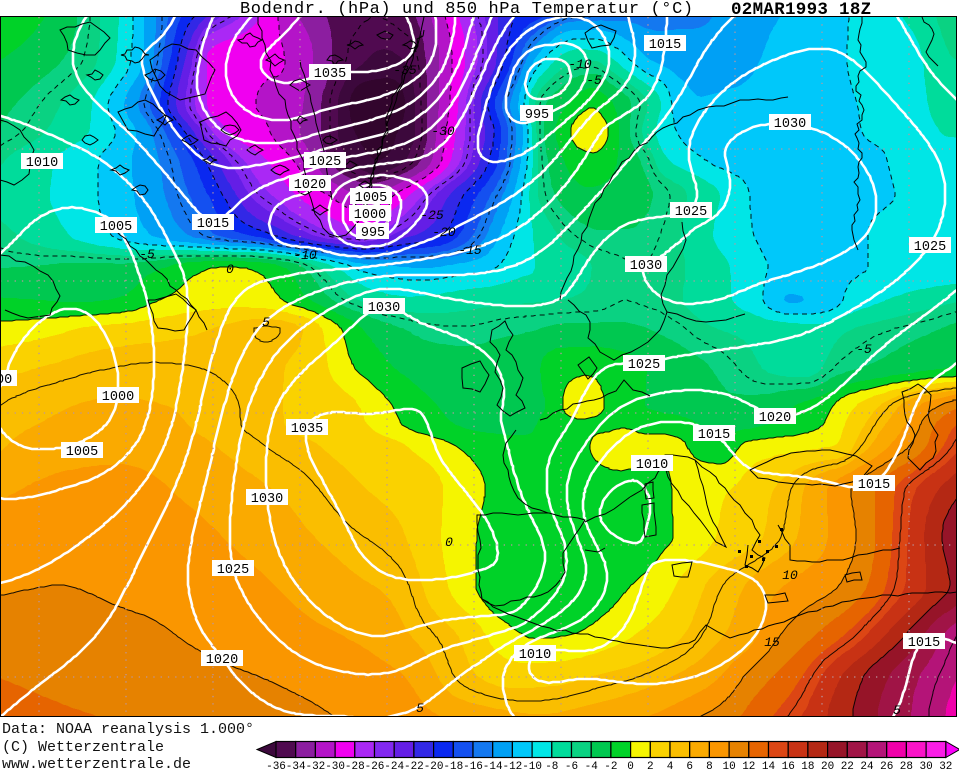 The width and height of the screenshot is (959, 770). Describe the element at coordinates (592, 765) in the screenshot. I see `svg-text: -4` at that location.